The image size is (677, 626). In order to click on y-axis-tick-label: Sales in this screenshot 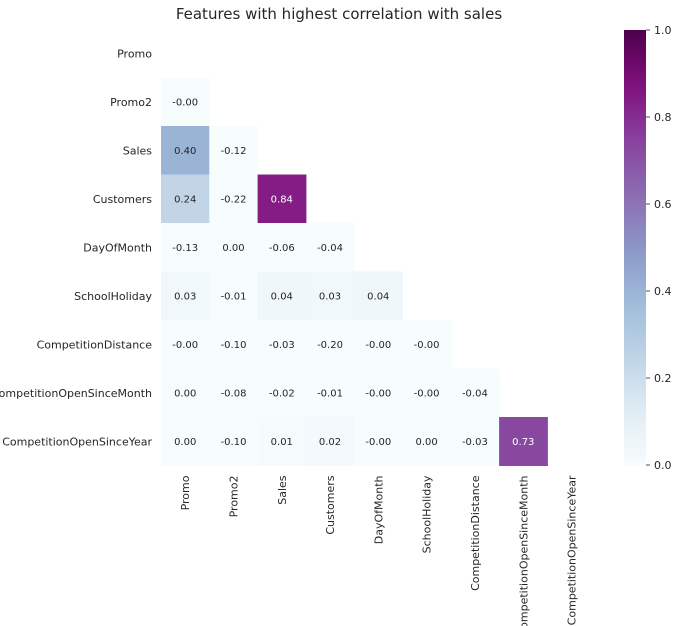, I will do `click(138, 150)`.